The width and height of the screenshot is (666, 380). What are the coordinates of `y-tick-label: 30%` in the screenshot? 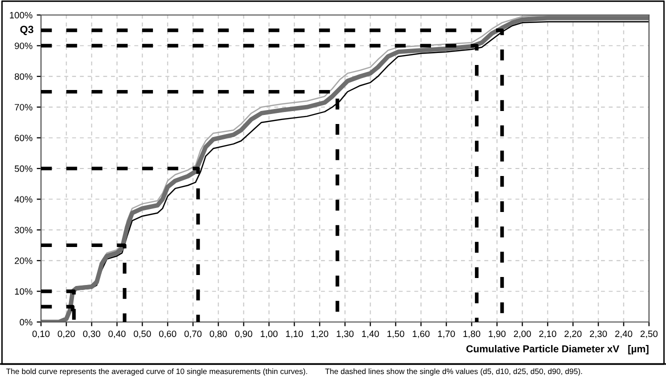 It's located at (23, 230).